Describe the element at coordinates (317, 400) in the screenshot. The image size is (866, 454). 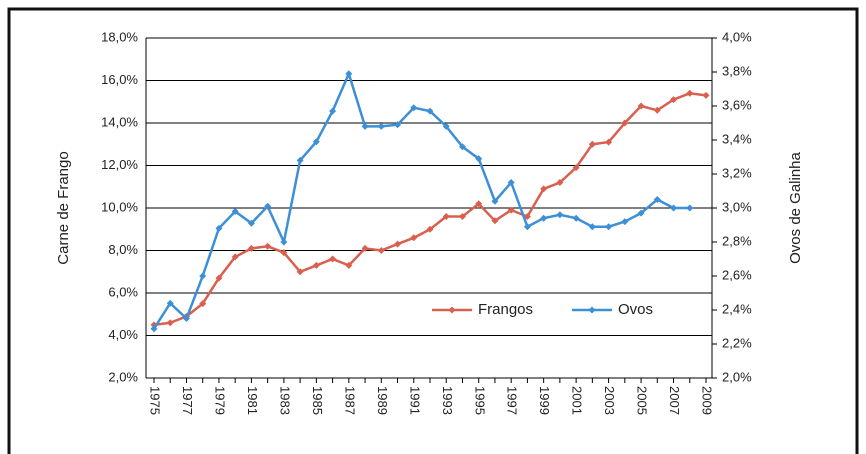
I see `x-tick-label: 1985` at that location.